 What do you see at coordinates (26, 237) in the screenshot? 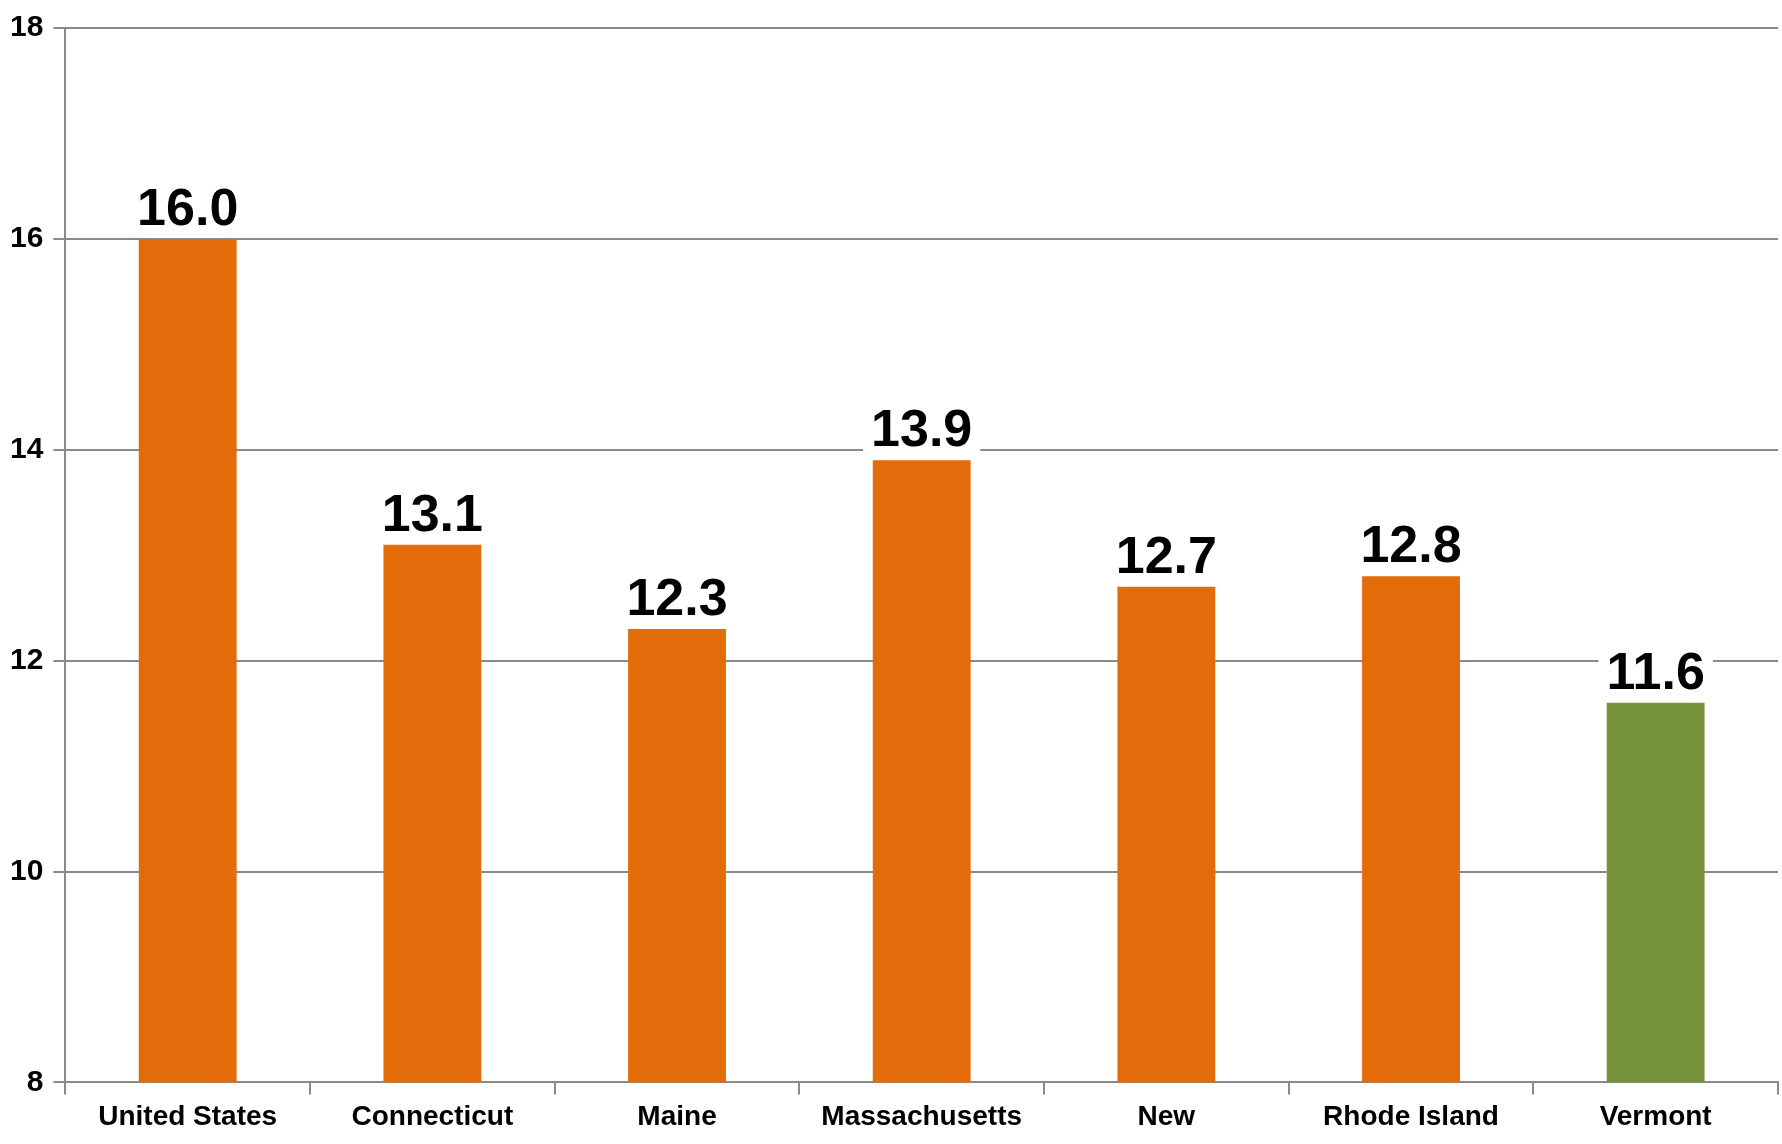
I see `y-tick-label: 16` at bounding box center [26, 237].